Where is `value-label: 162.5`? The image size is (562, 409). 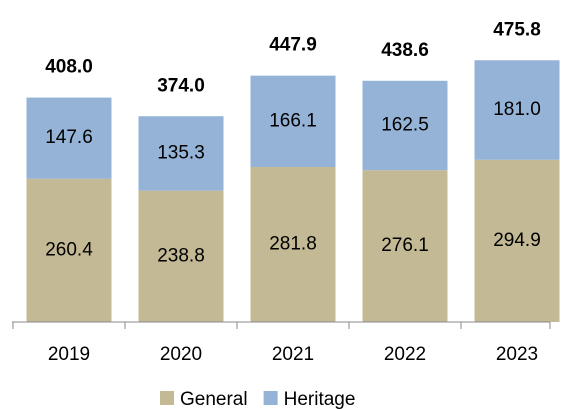 value-label: 162.5 is located at coordinates (405, 124).